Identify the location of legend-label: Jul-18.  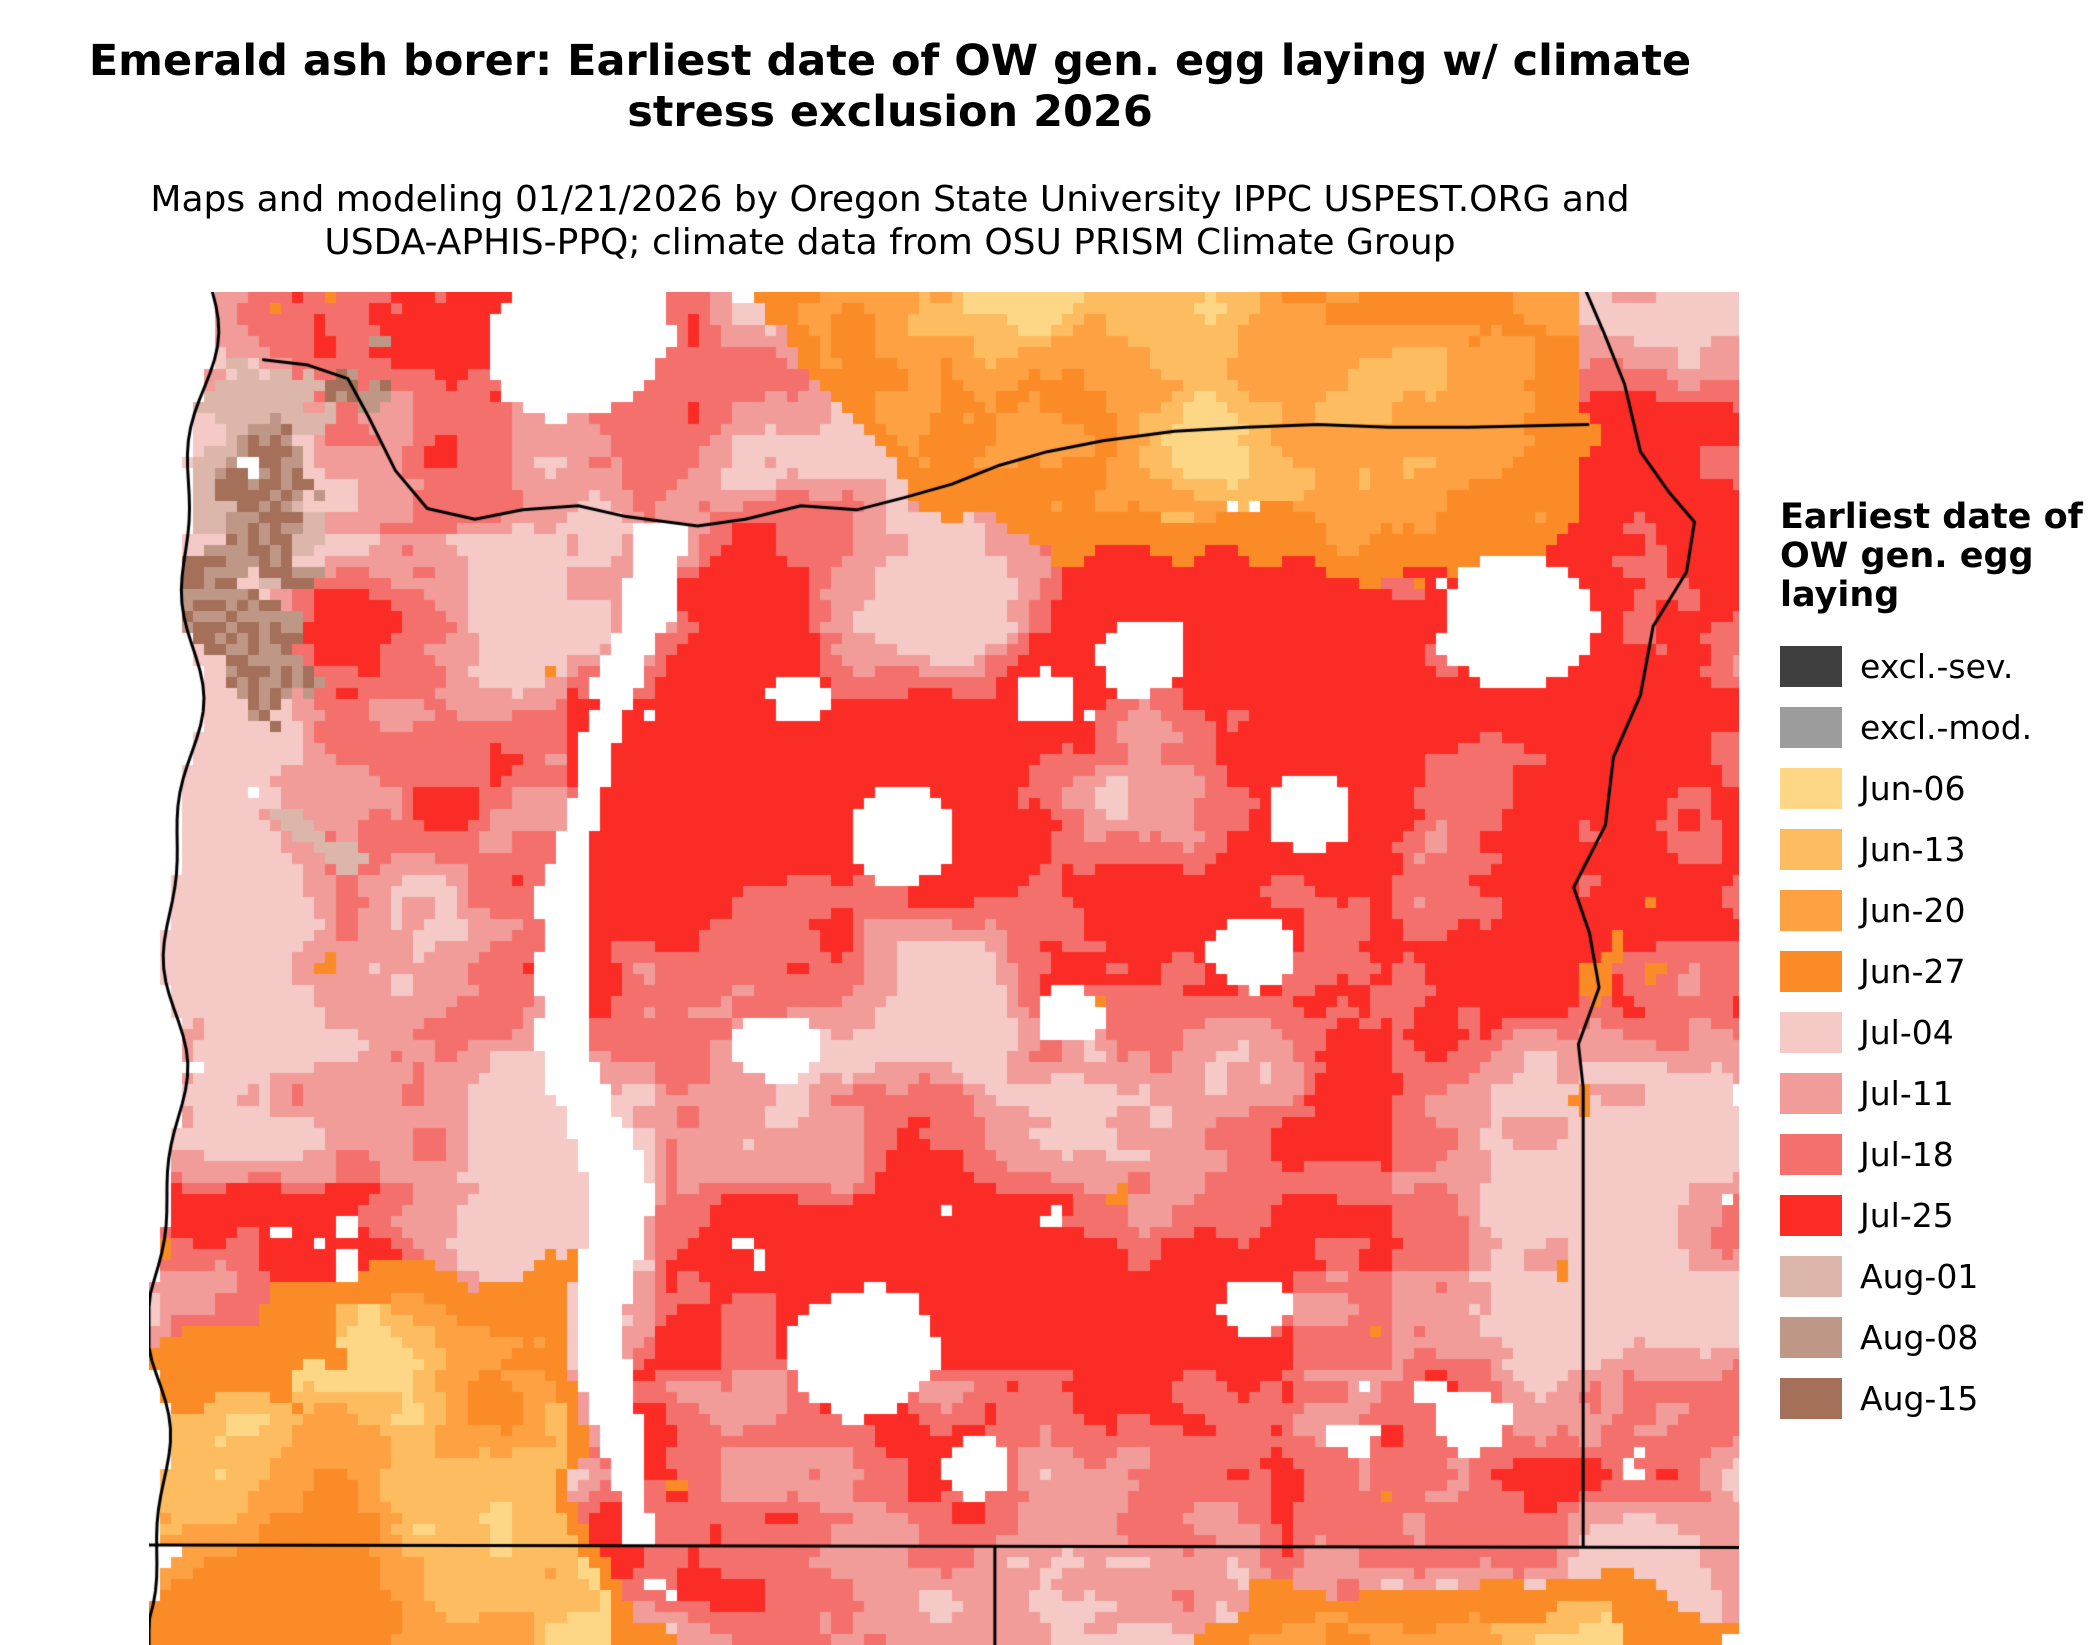
(1907, 1154).